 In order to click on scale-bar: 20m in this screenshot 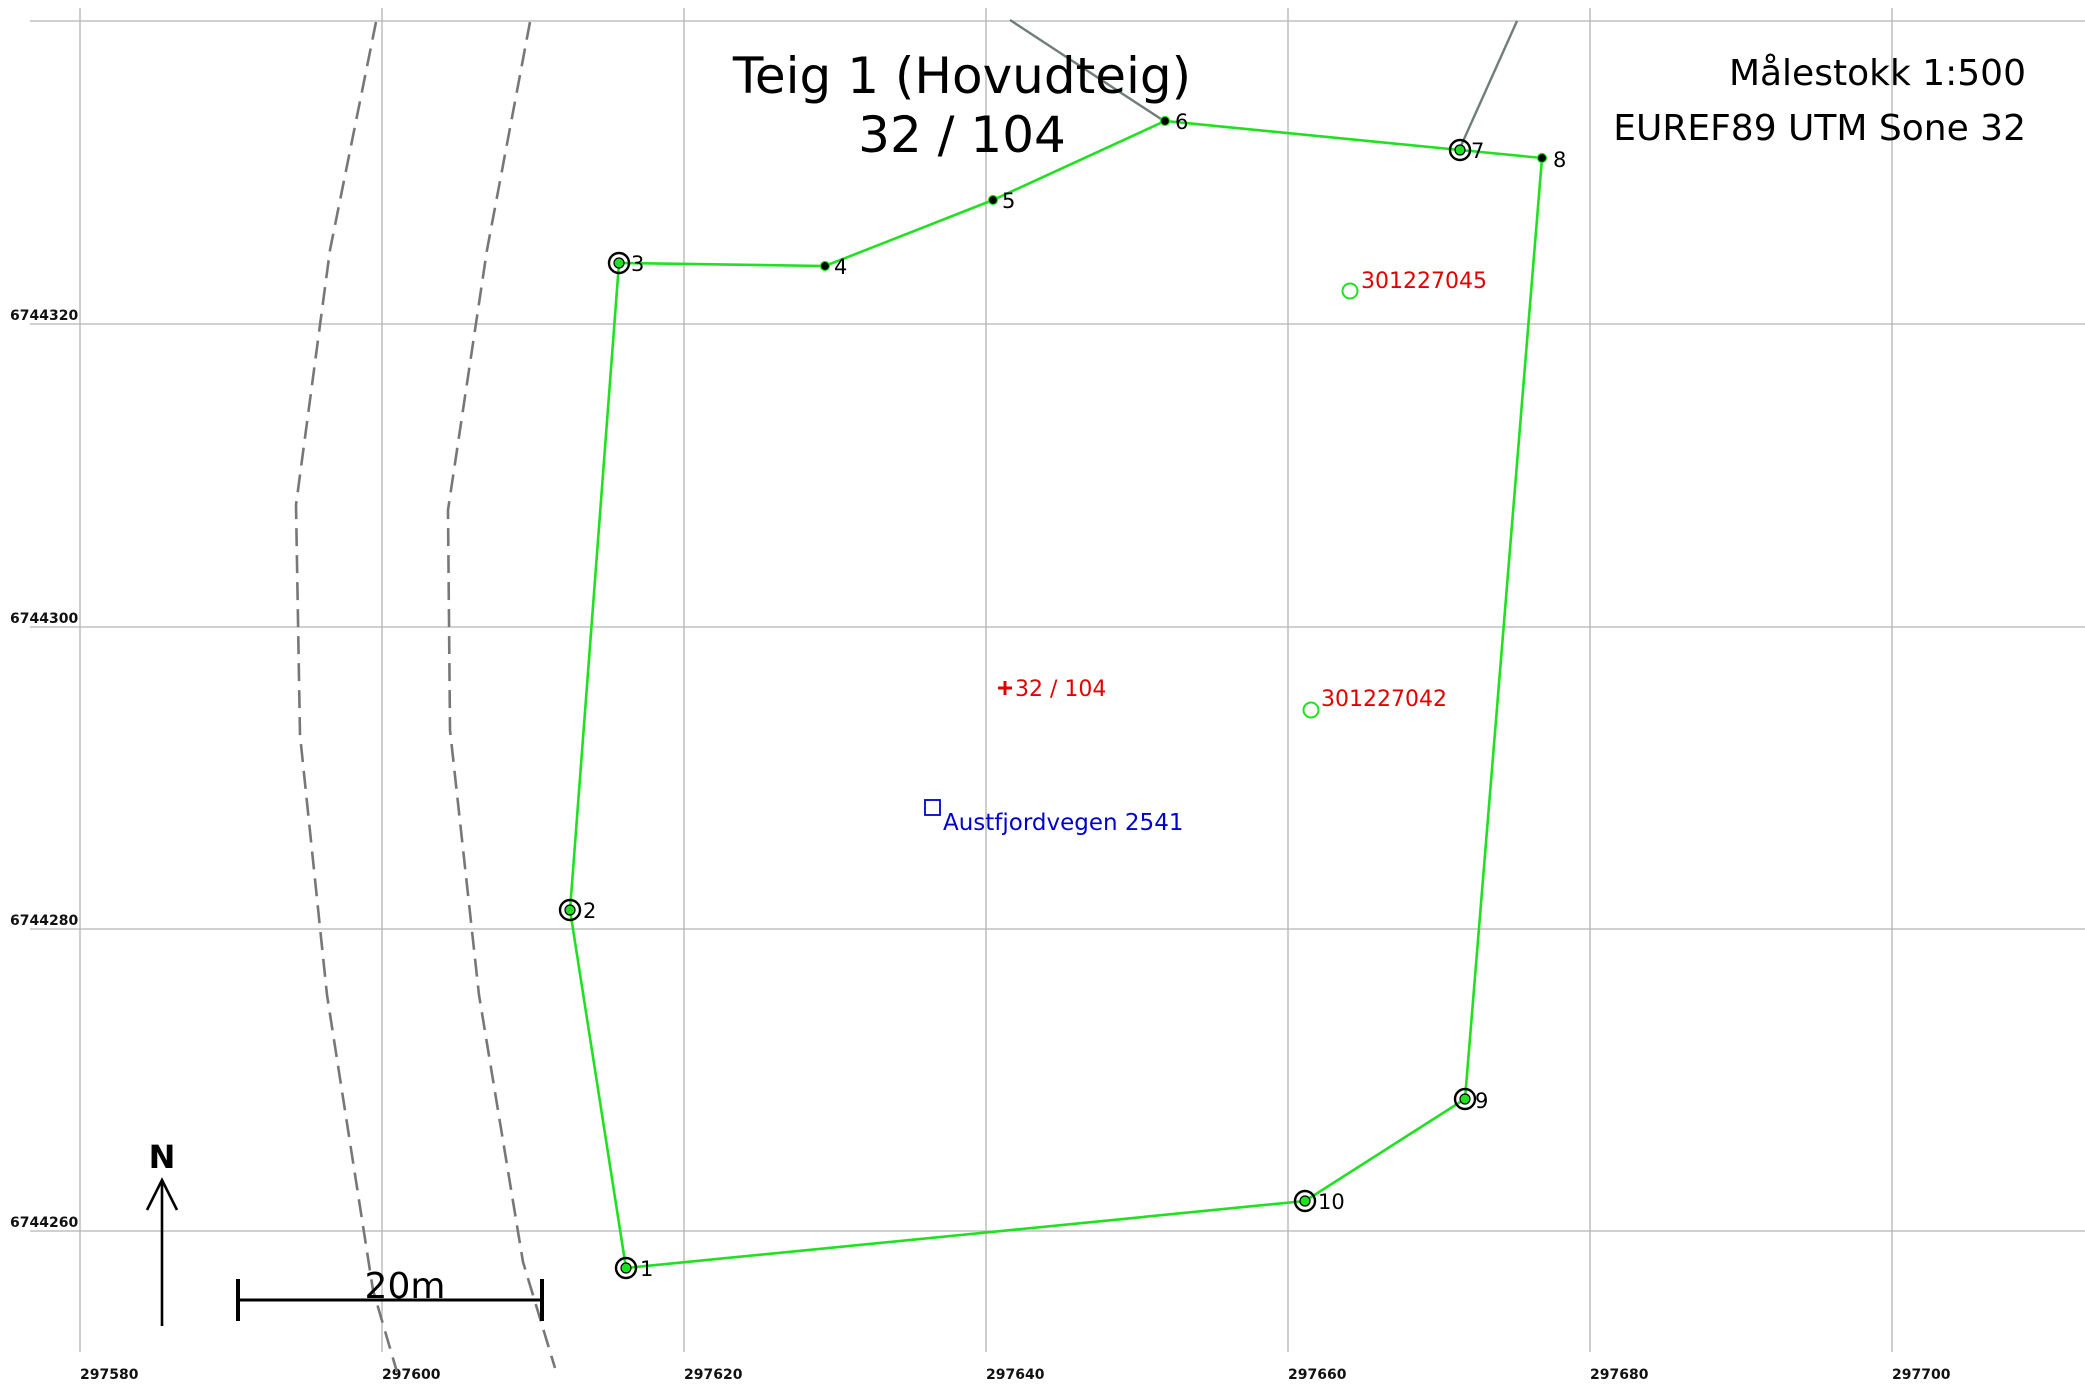, I will do `click(390, 1293)`.